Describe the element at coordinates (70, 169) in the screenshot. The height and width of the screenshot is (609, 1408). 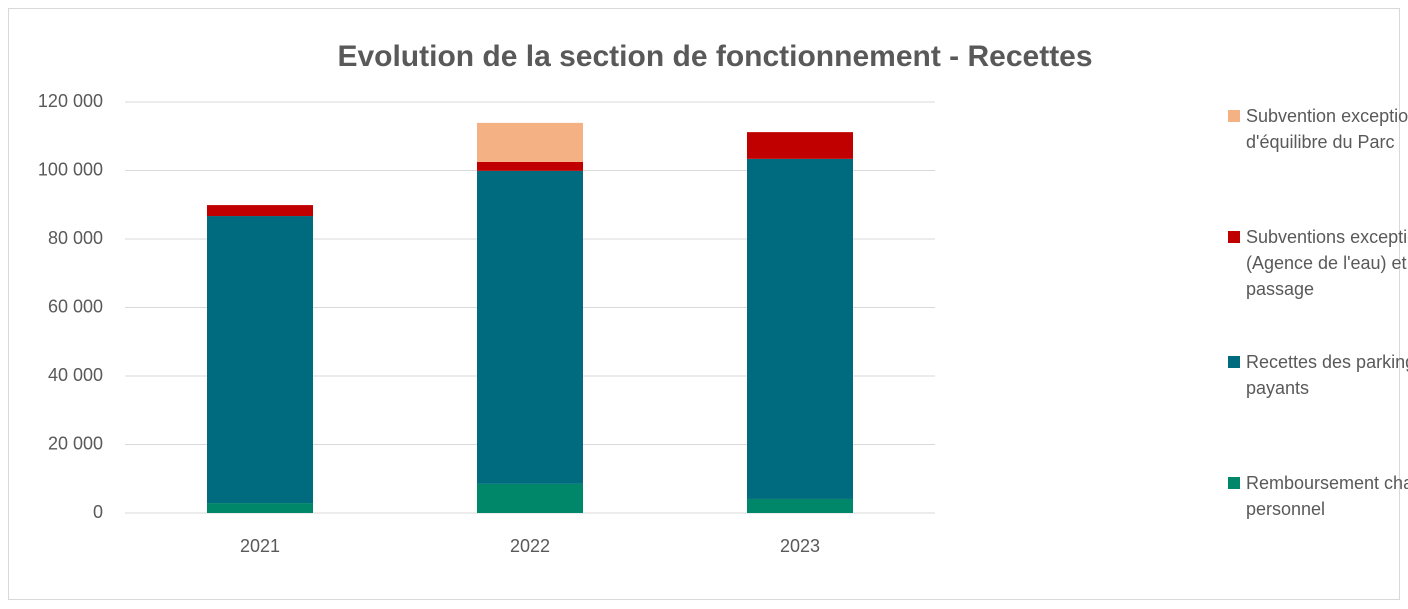
I see `y-tick-label: 100 000` at that location.